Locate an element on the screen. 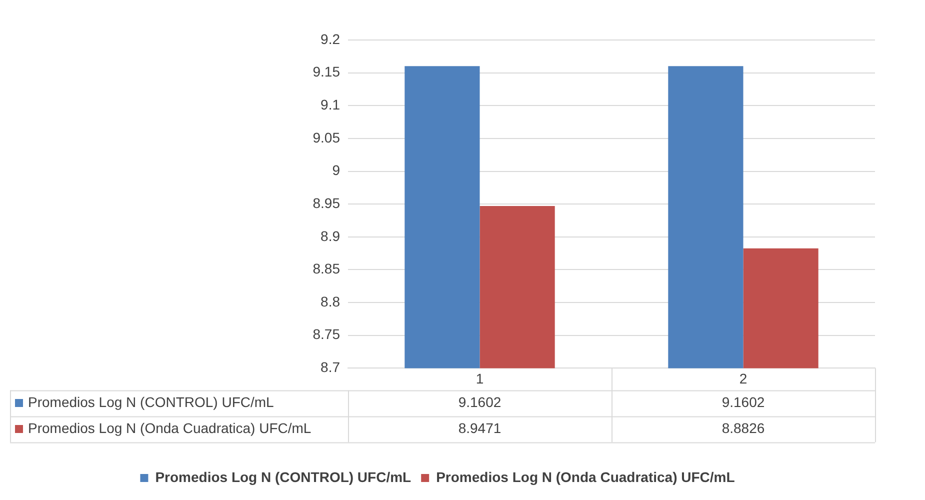  y-tick-label: 9.05 is located at coordinates (326, 137).